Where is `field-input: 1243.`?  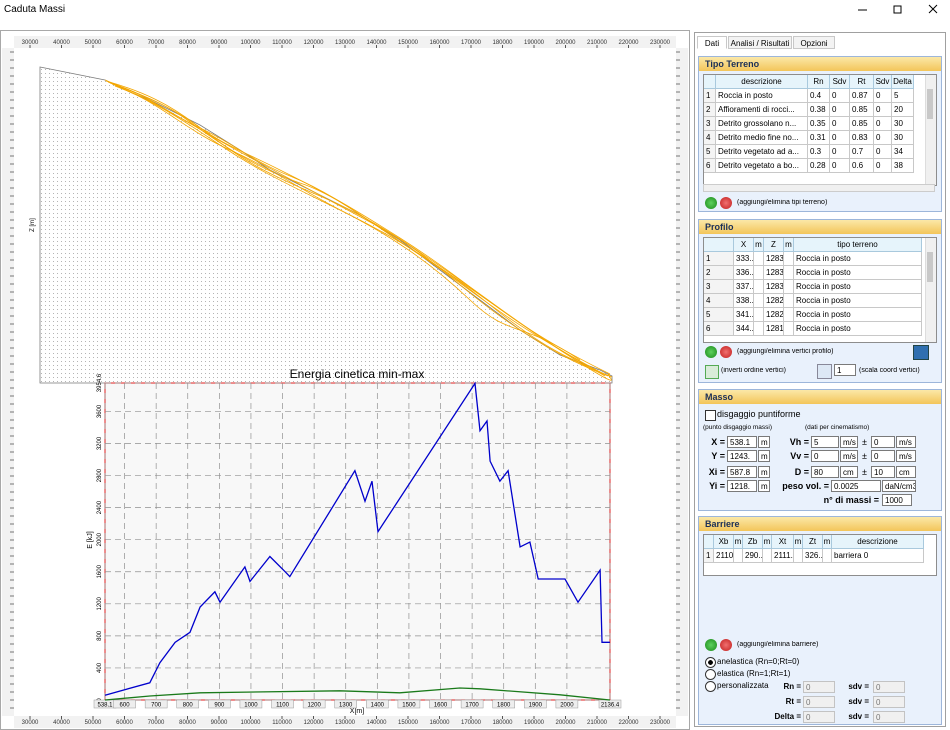
field-input: 1243. is located at coordinates (742, 456).